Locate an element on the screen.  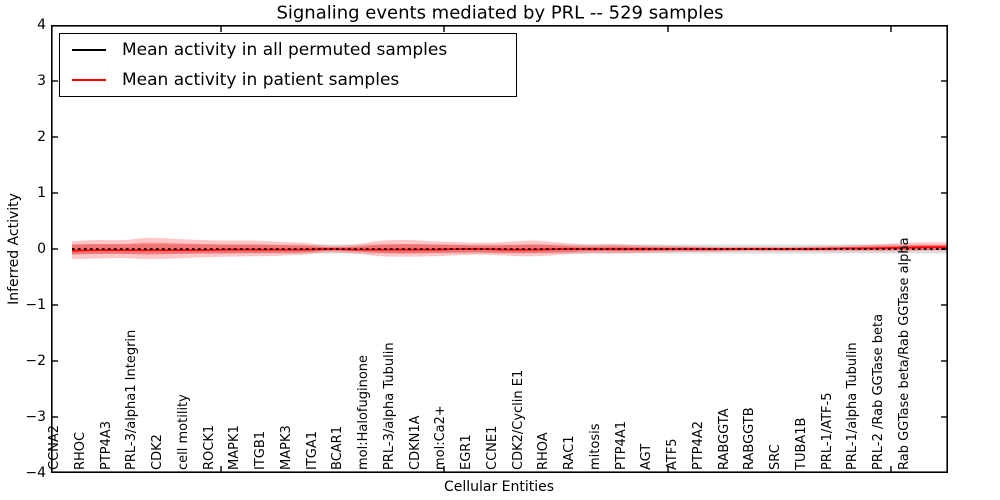
y-tick-label: −1 is located at coordinates (35, 305).